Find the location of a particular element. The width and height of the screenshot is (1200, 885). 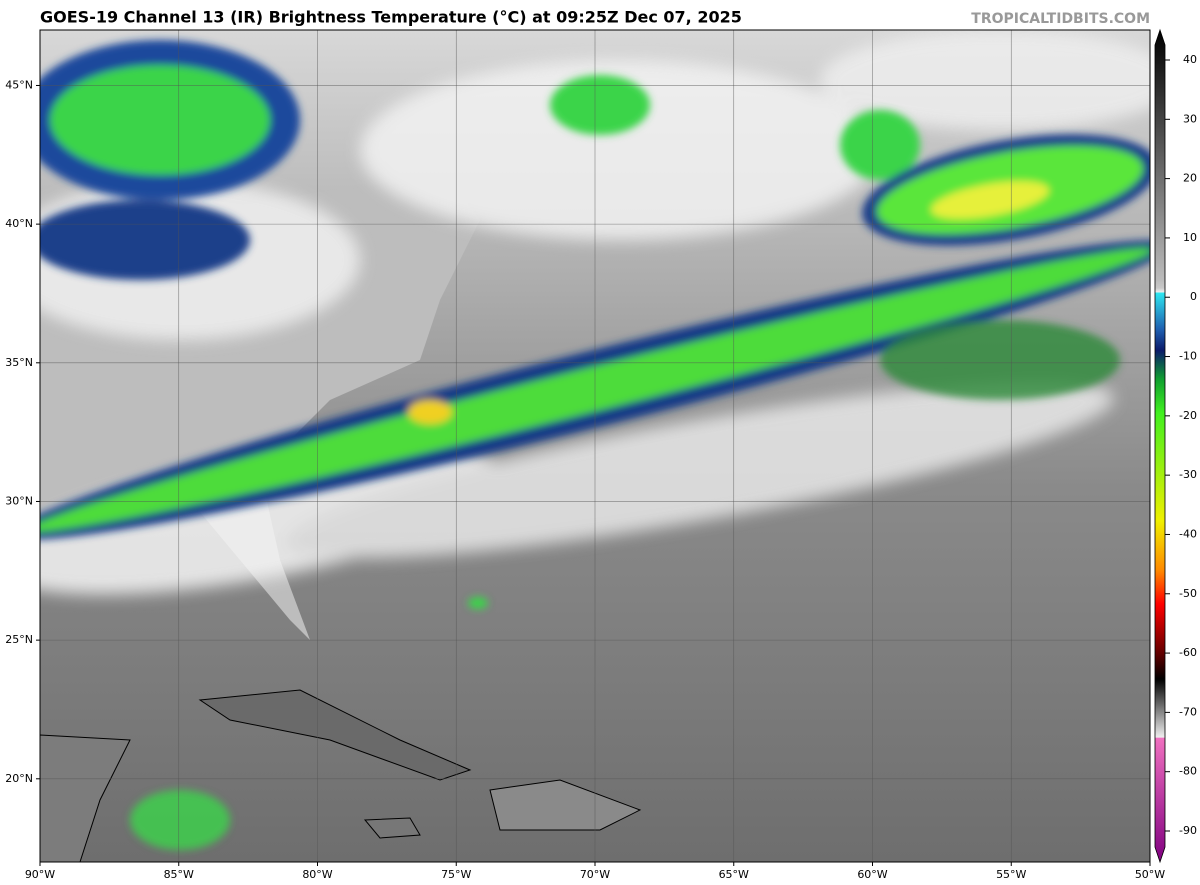

colorbar-label: -90 is located at coordinates (1188, 830).